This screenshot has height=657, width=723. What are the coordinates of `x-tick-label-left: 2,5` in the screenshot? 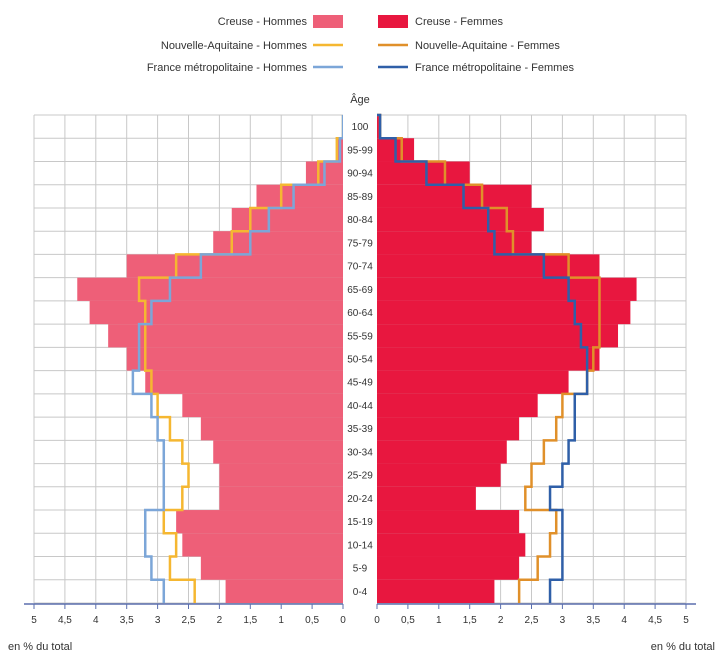 It's located at (189, 620).